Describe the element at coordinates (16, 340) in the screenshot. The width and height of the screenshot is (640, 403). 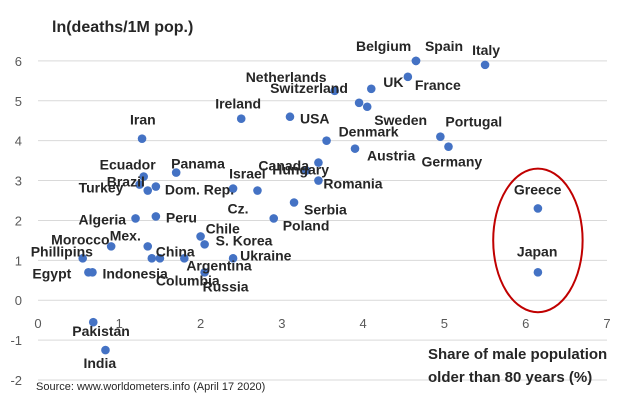
I see `y-tick-label: -1` at that location.